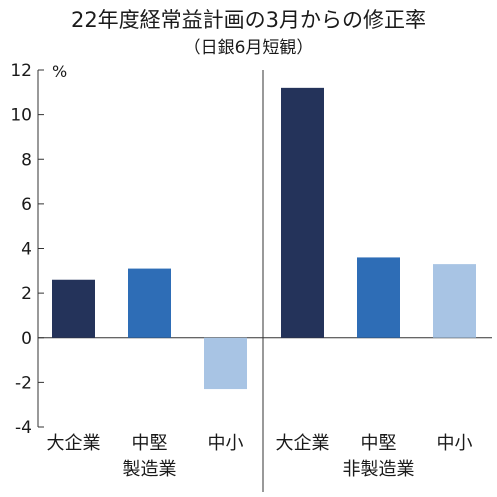 Image resolution: width=497 pixels, height=497 pixels. What do you see at coordinates (21, 71) in the screenshot?
I see `y-tick-label: 12` at bounding box center [21, 71].